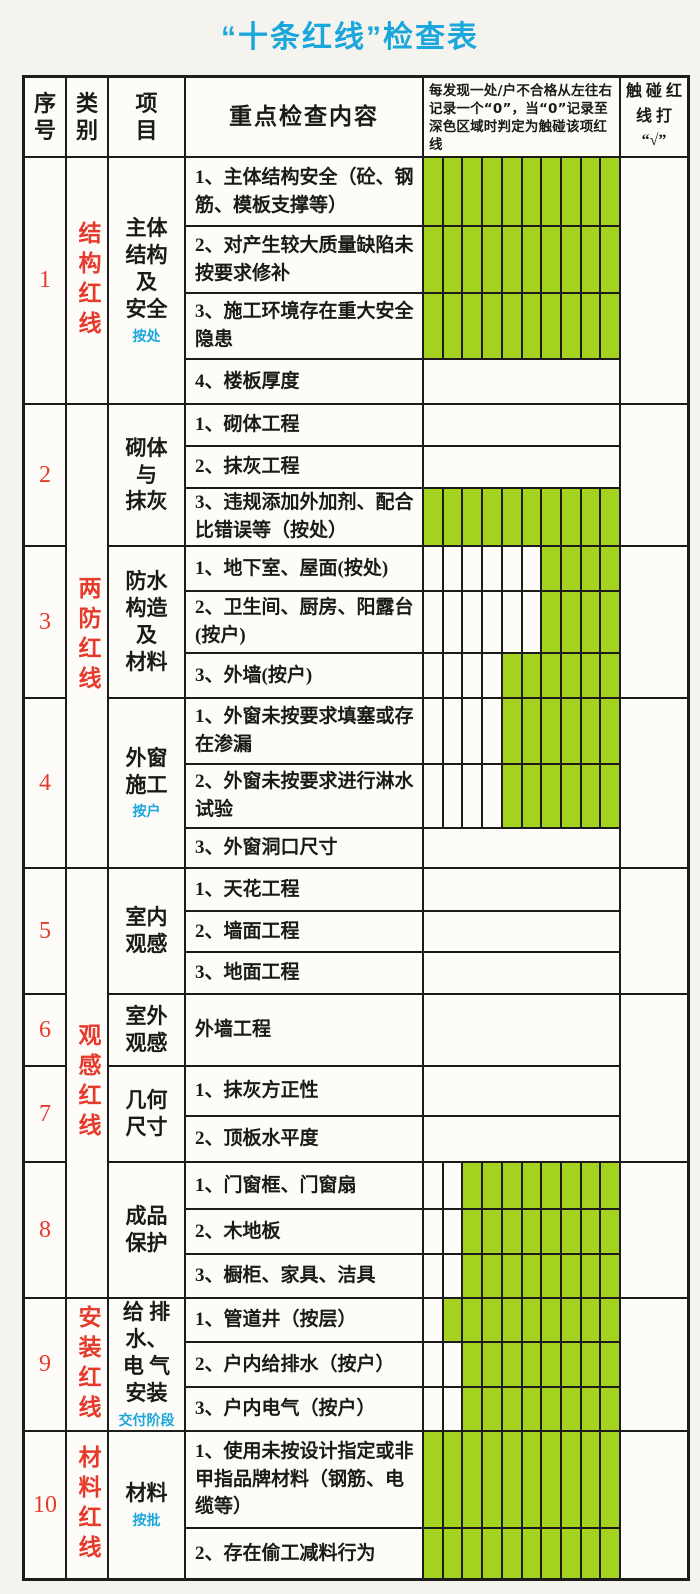  What do you see at coordinates (45, 1364) in the screenshot?
I see `seq-cell: 9` at bounding box center [45, 1364].